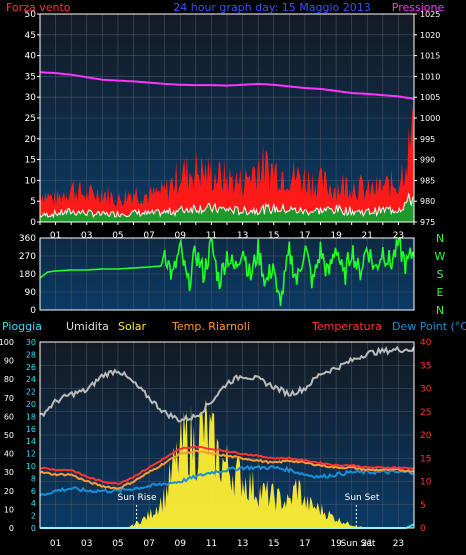  Describe the element at coordinates (30, 119) in the screenshot. I see `wind-y-tick-label: 25` at that location.